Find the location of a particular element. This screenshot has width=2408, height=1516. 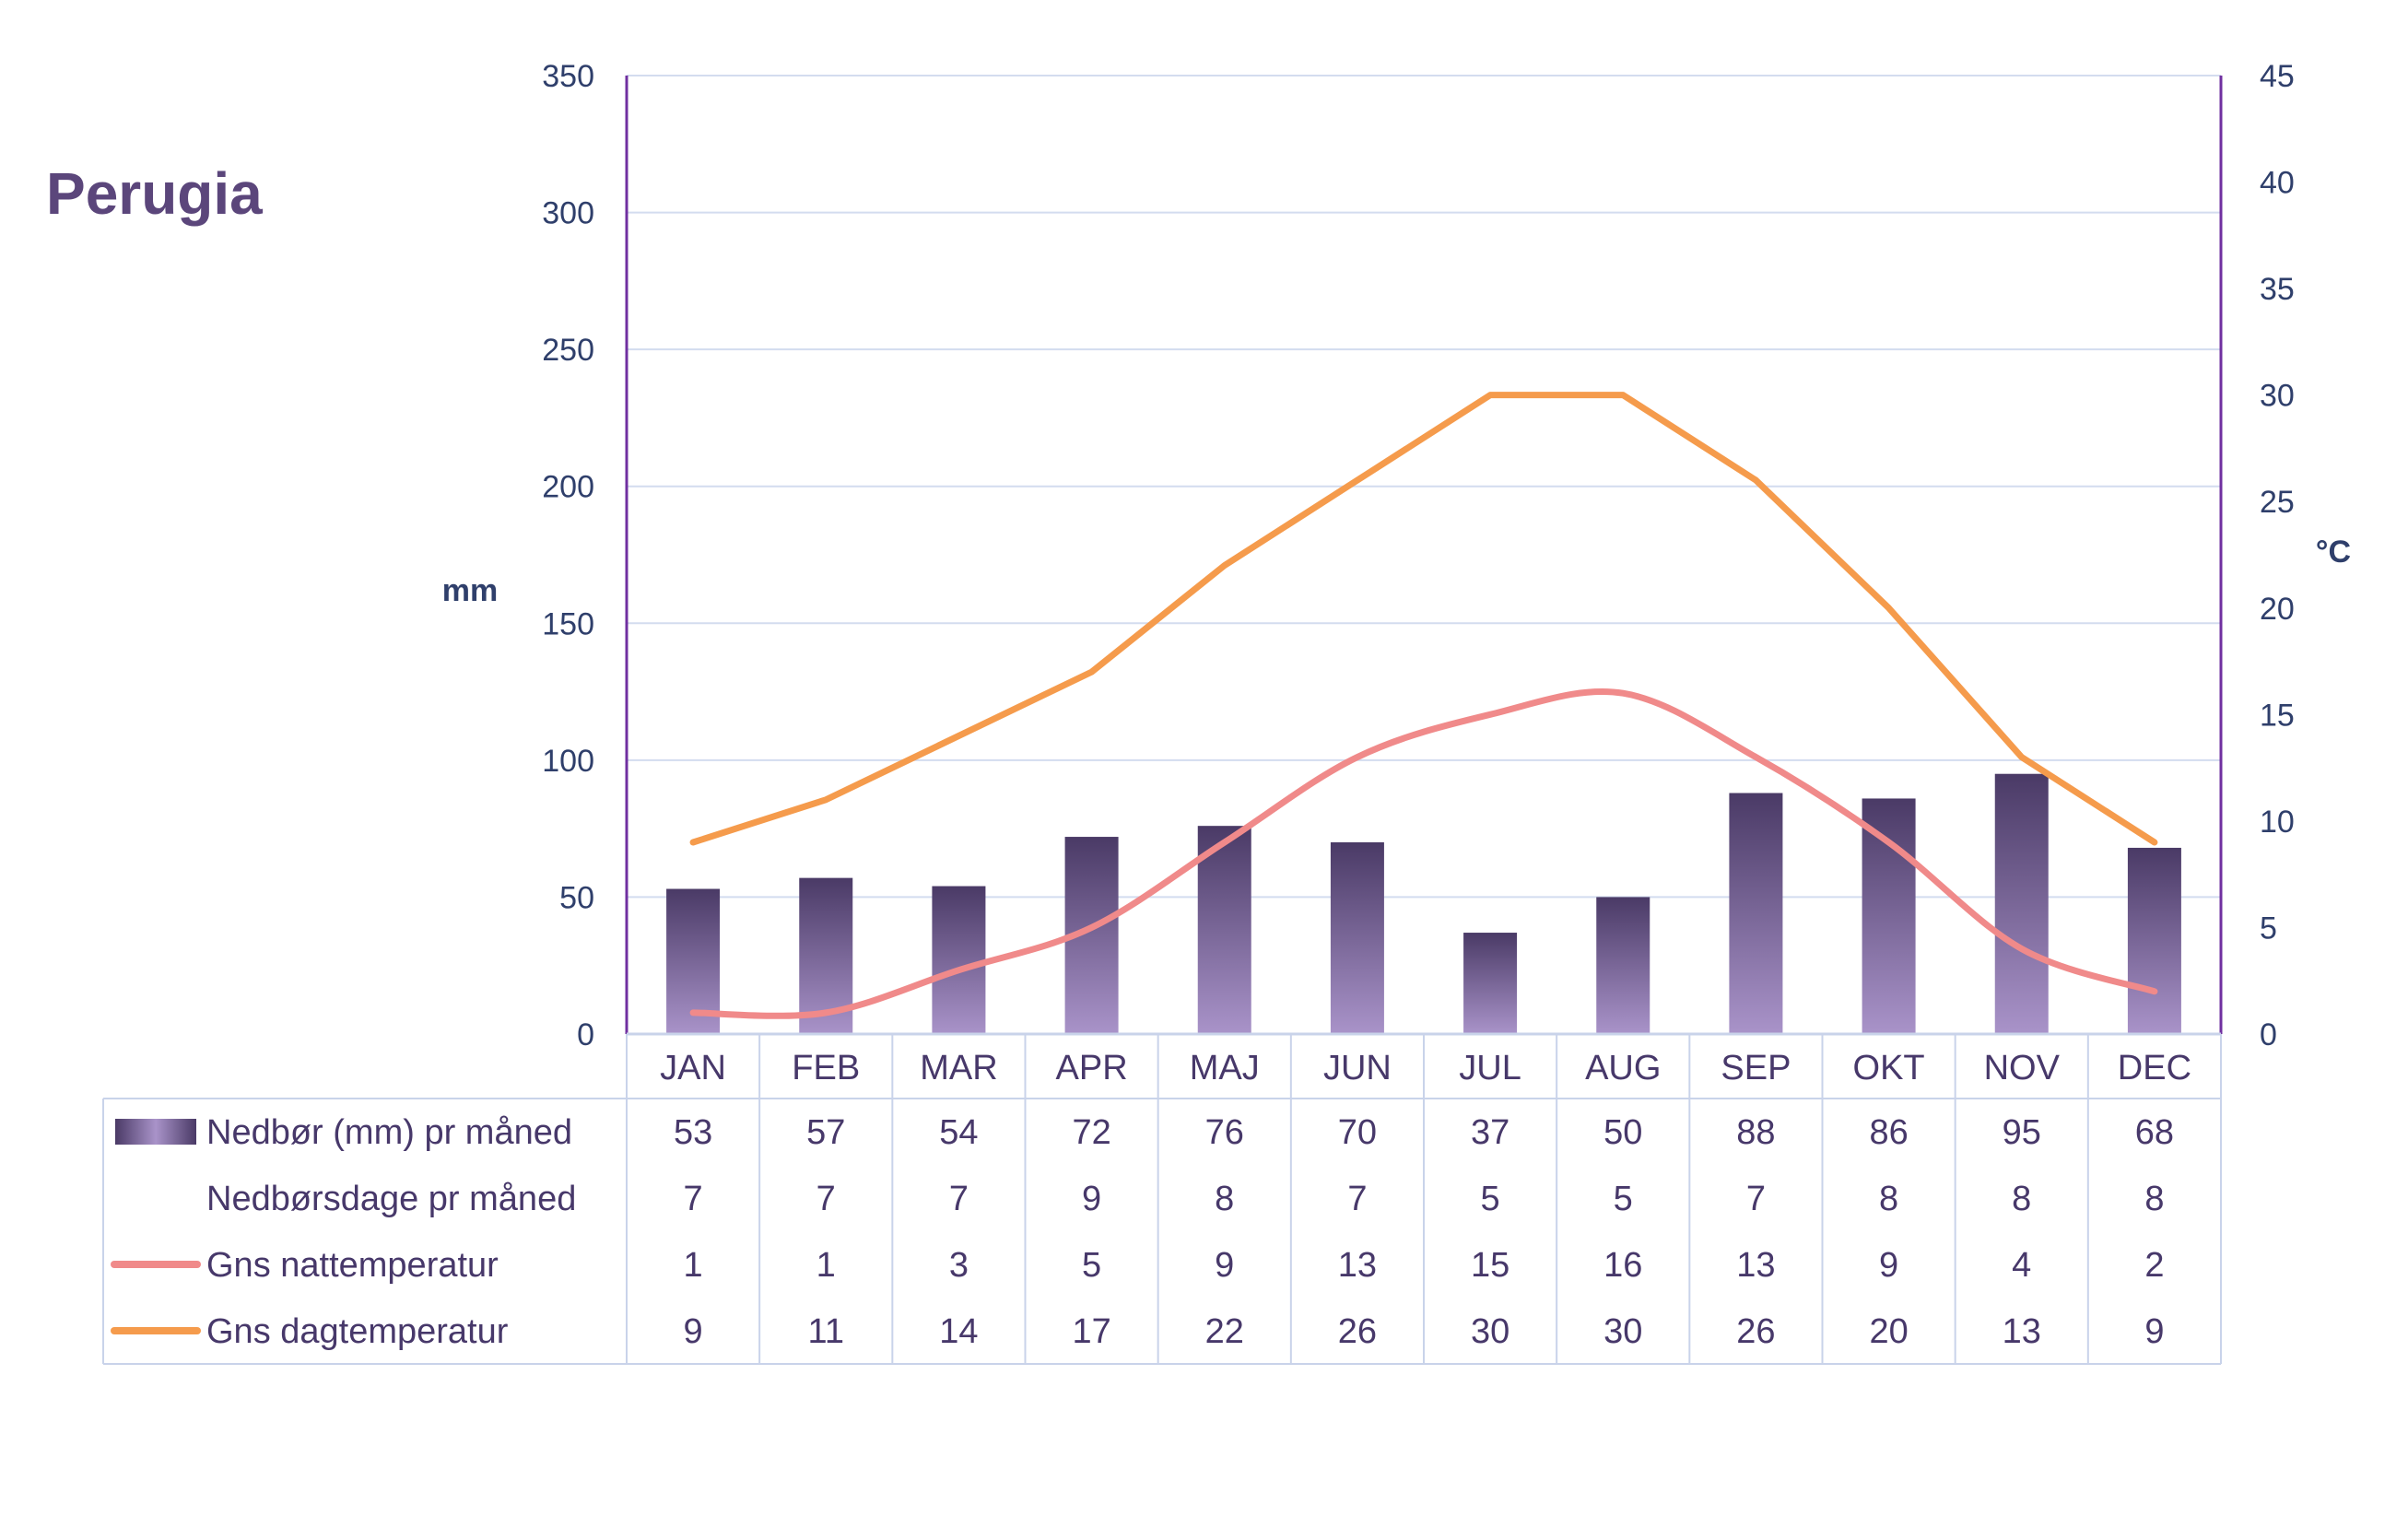

table-cell: 17 is located at coordinates (1091, 1331).